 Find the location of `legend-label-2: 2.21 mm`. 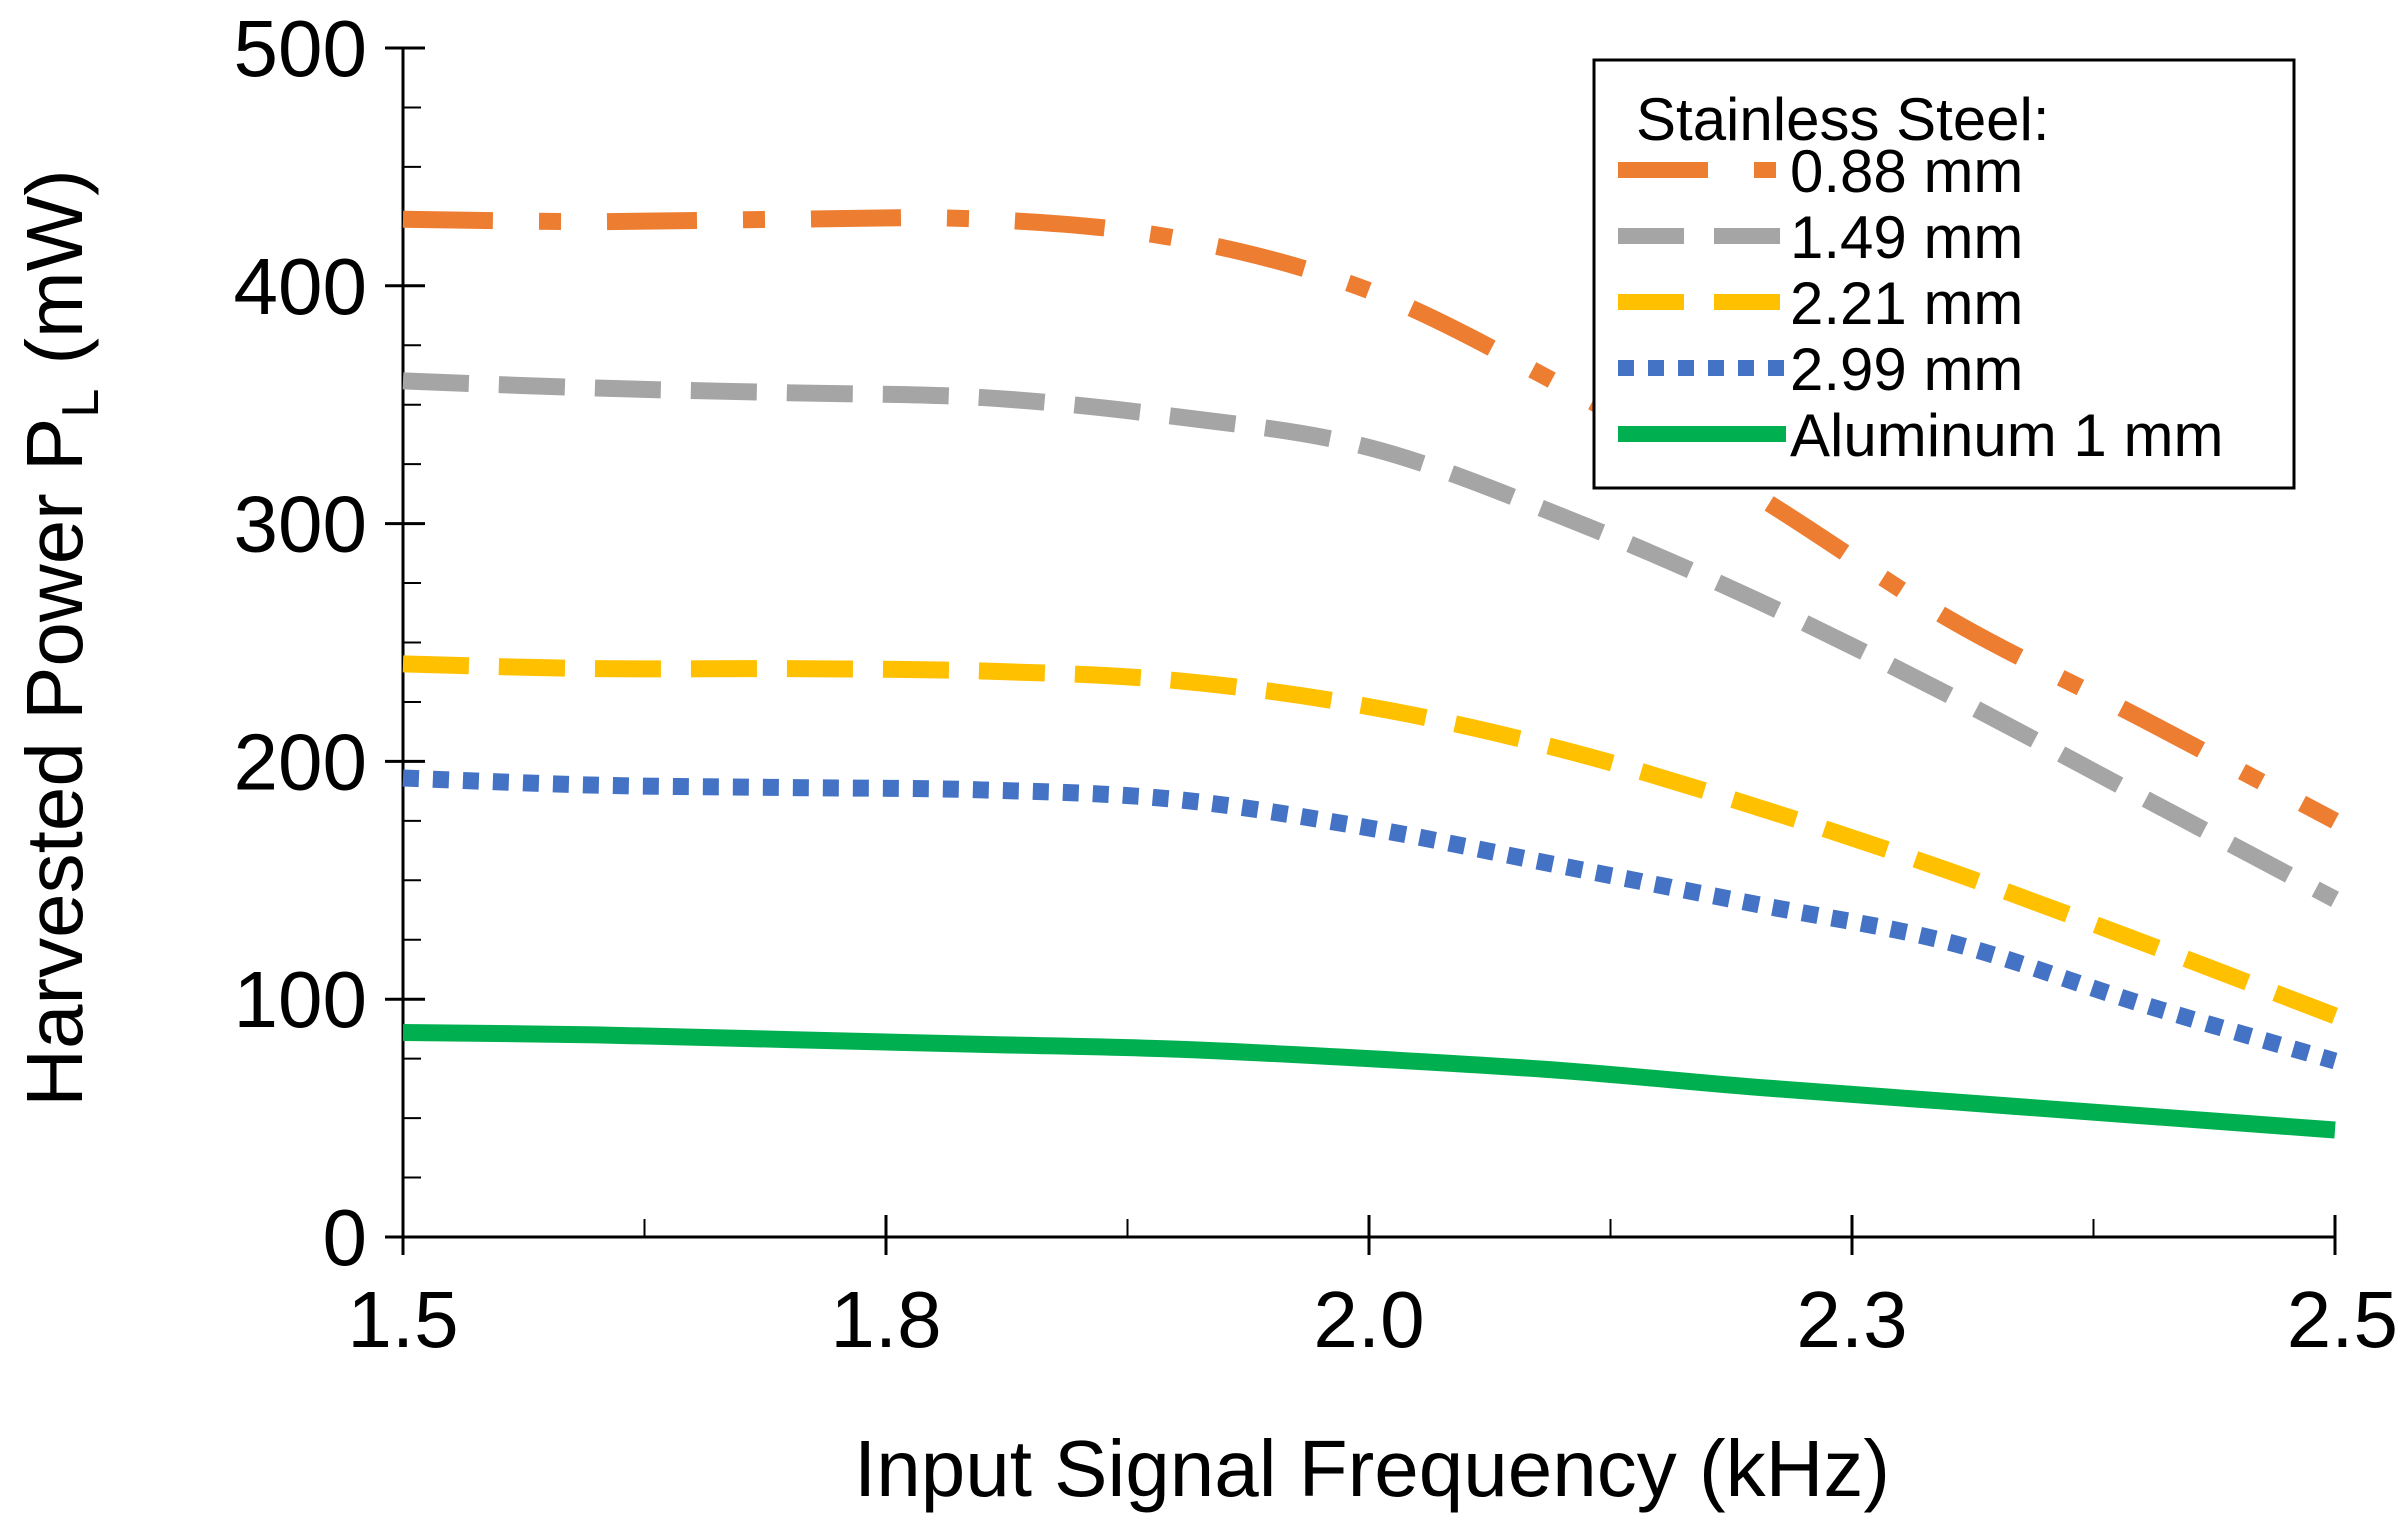

legend-label-2: 2.21 mm is located at coordinates (1906, 303).